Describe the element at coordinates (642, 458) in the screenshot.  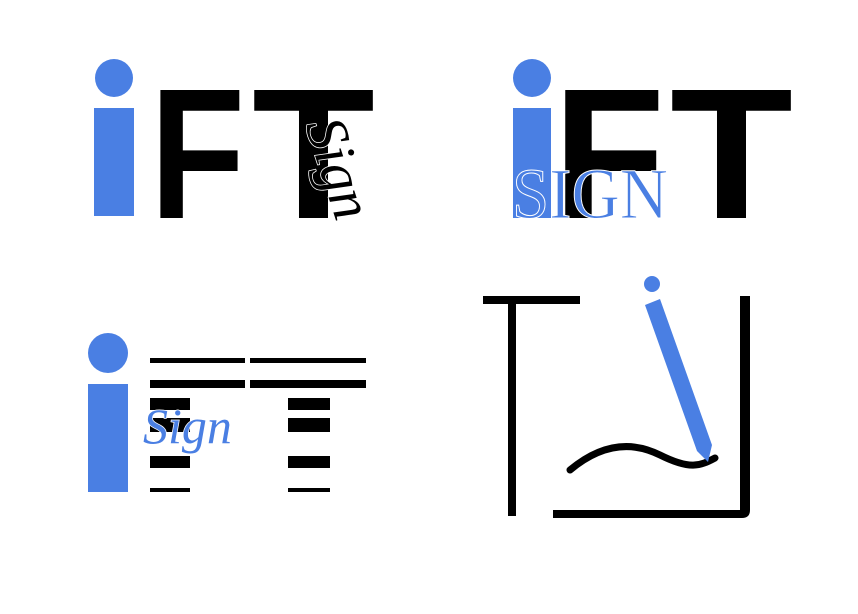
I see `signature-line` at that location.